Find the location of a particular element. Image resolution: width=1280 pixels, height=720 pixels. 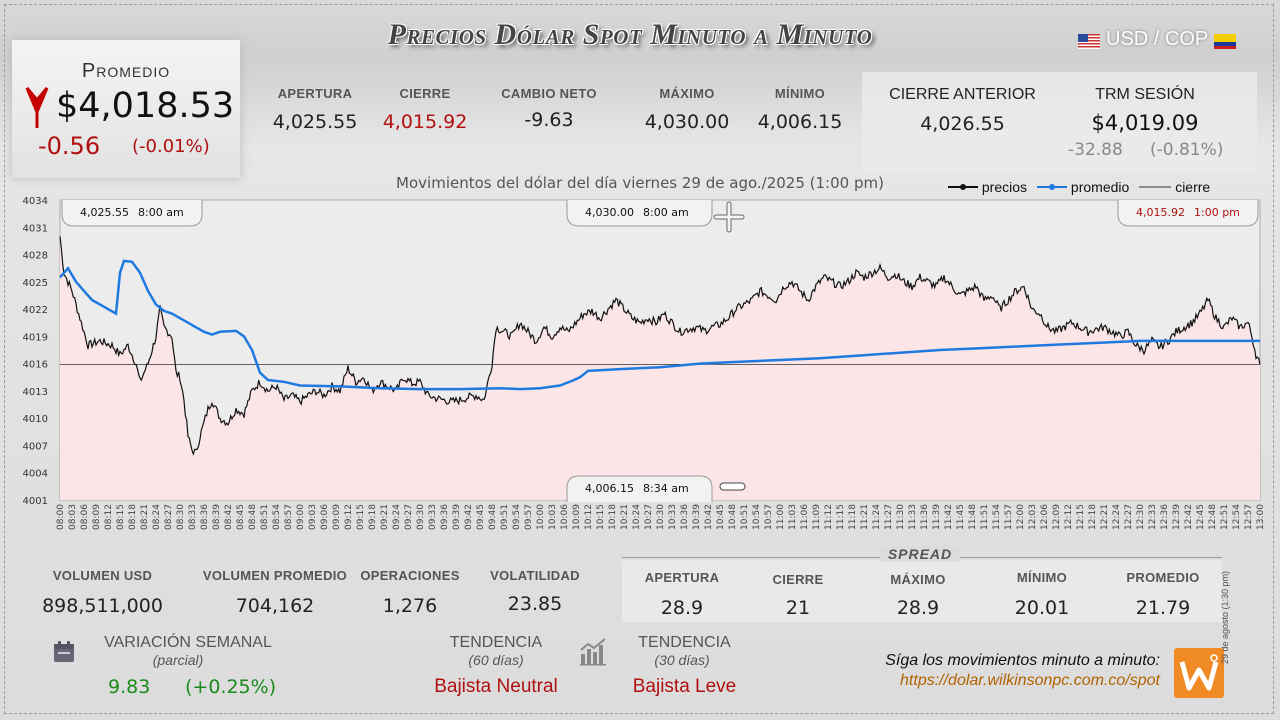

stat-value: 20.01 is located at coordinates (1042, 608).